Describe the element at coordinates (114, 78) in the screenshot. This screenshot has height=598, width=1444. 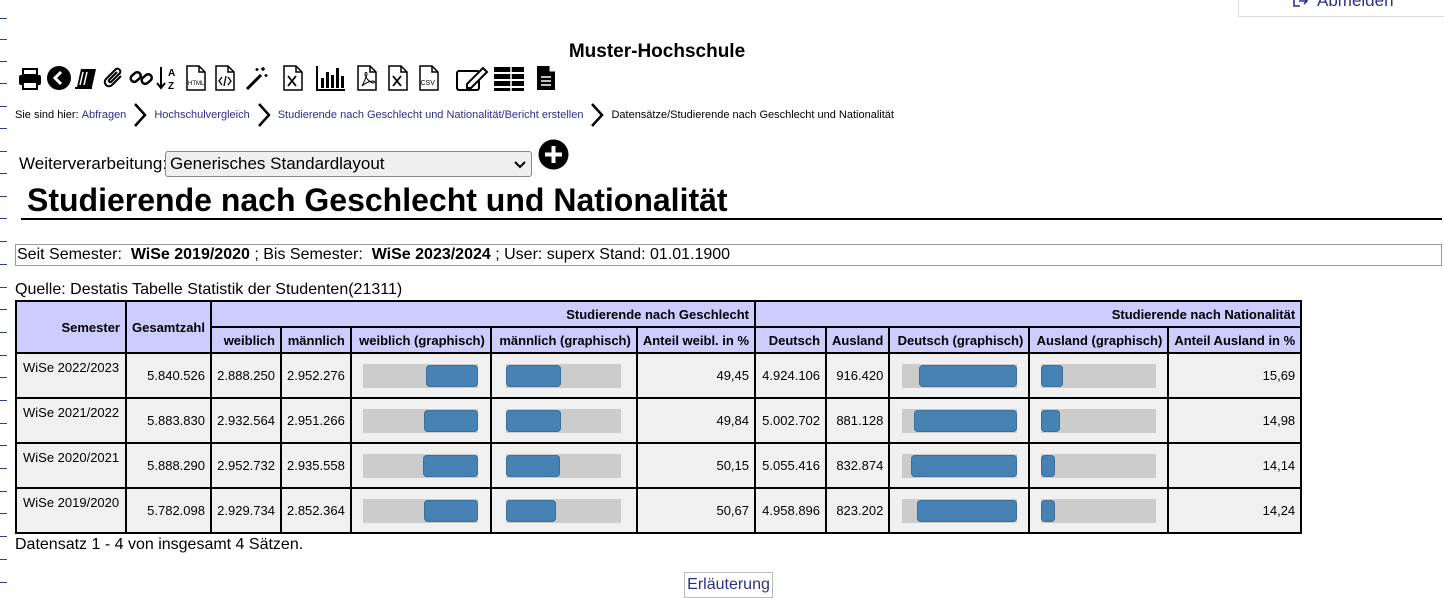
I see `paperclip-icon` at that location.